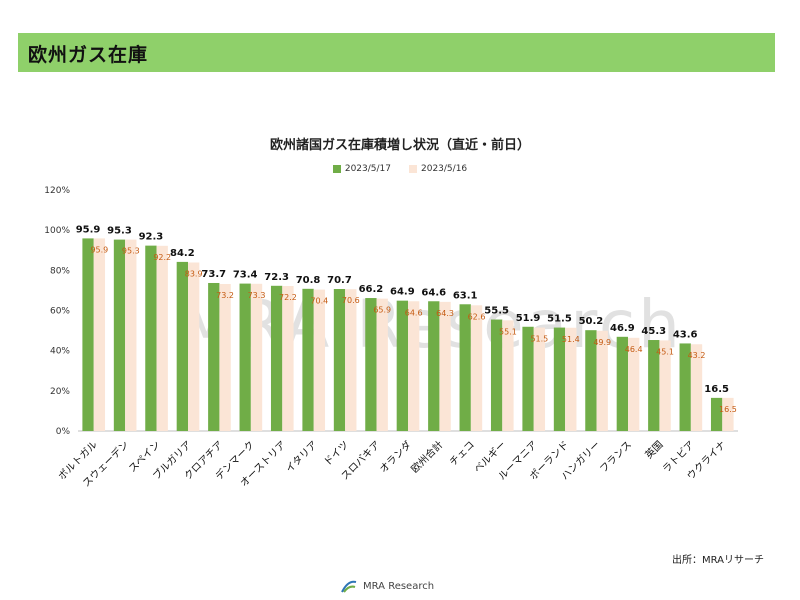 Image resolution: width=800 pixels, height=600 pixels. Describe the element at coordinates (591, 321) in the screenshot. I see `data-label-series1: 50.2` at that location.